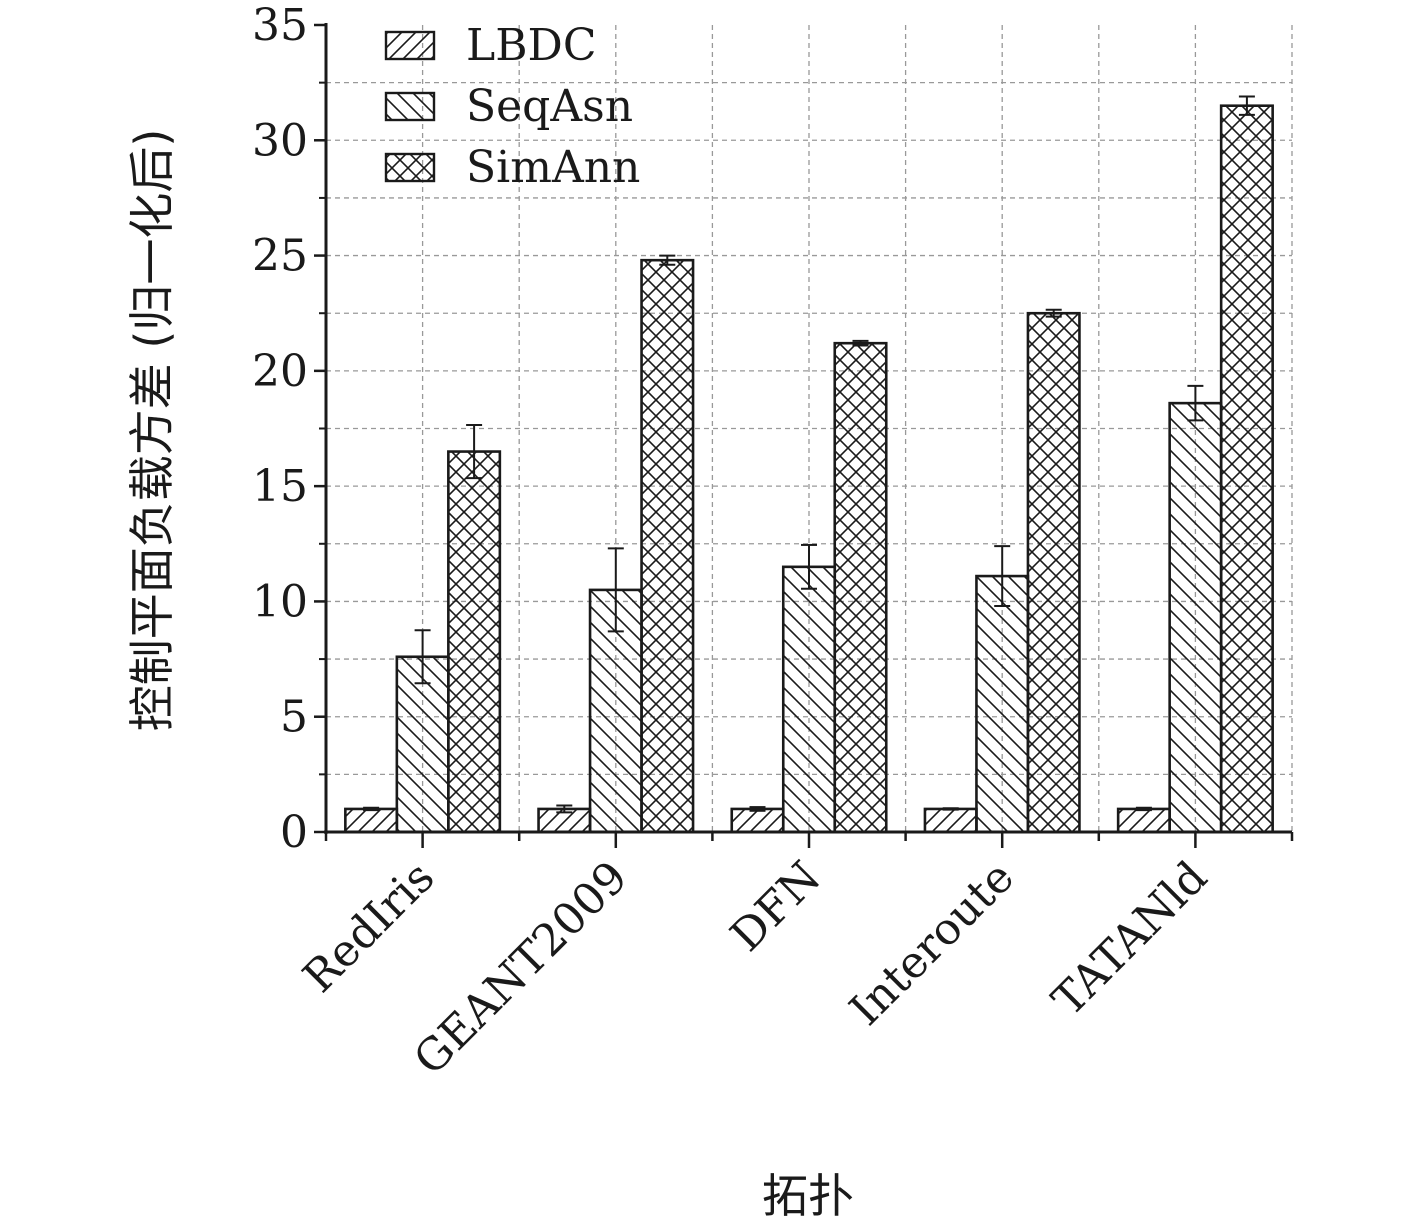  Describe the element at coordinates (410, 45) in the screenshot. I see `legend-swatch-lbdc` at that location.